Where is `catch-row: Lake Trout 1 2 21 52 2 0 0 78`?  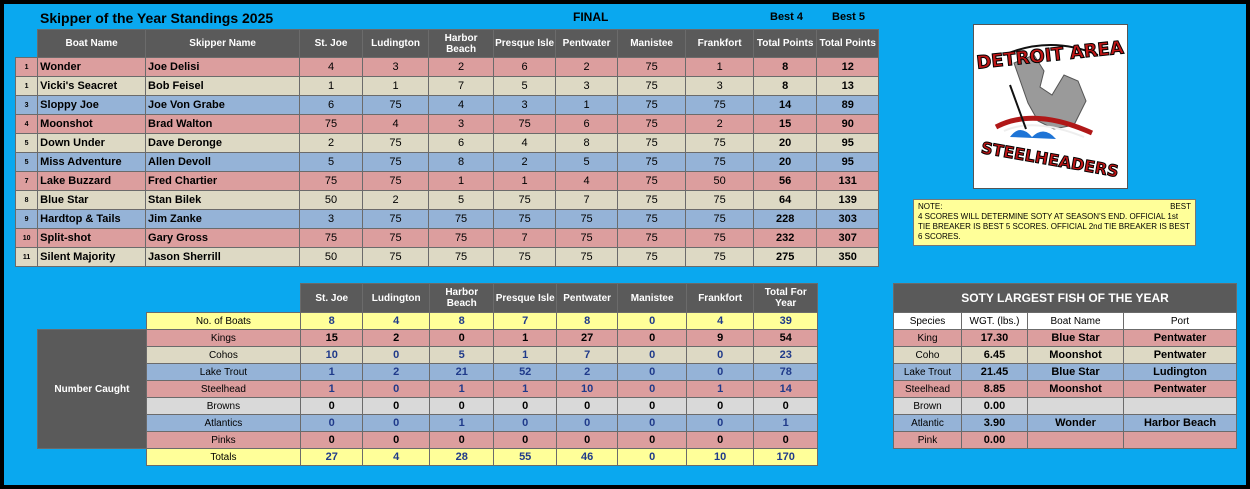 catch-row: Lake Trout 1 2 21 52 2 0 0 78 is located at coordinates (428, 372).